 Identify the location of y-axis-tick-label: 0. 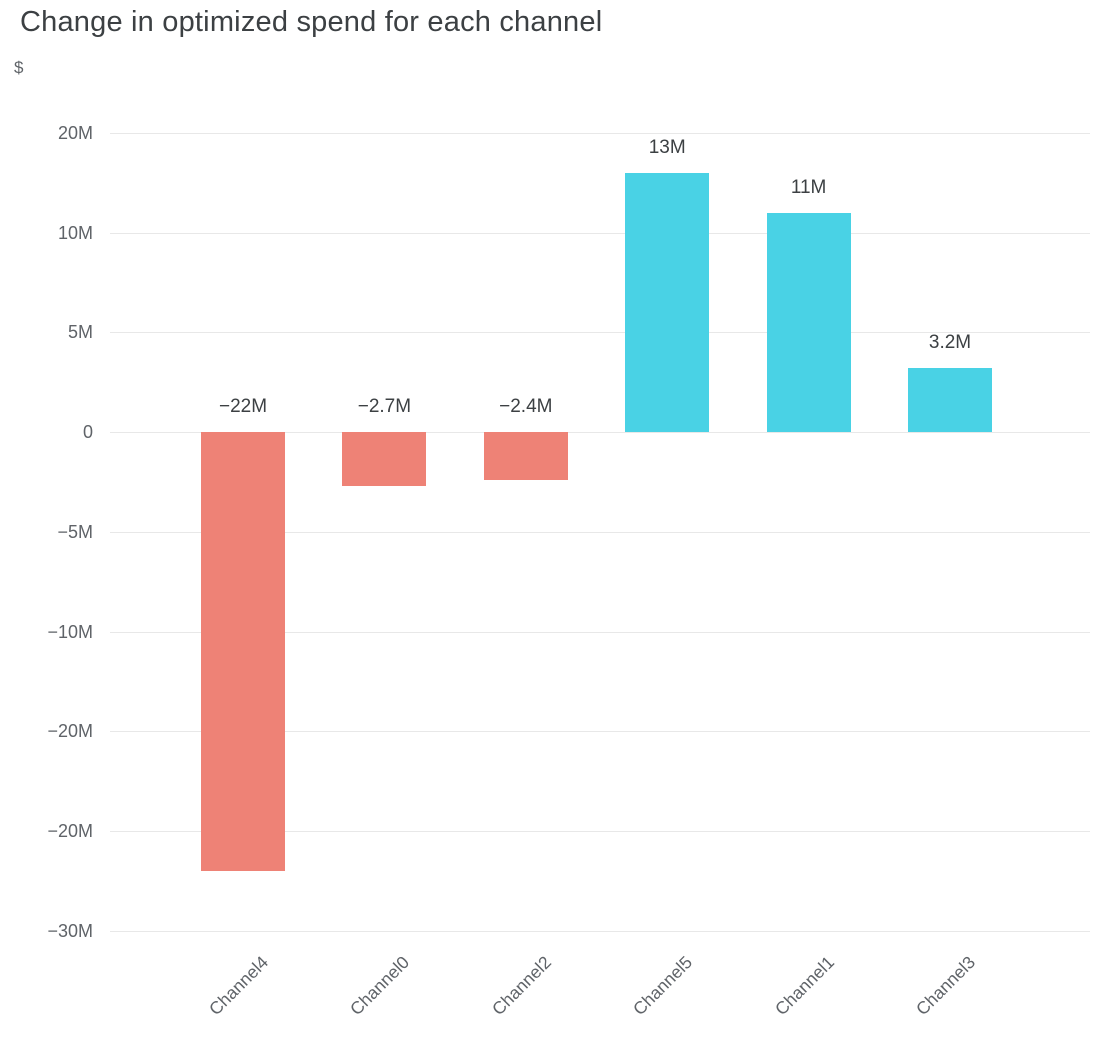
(87, 432).